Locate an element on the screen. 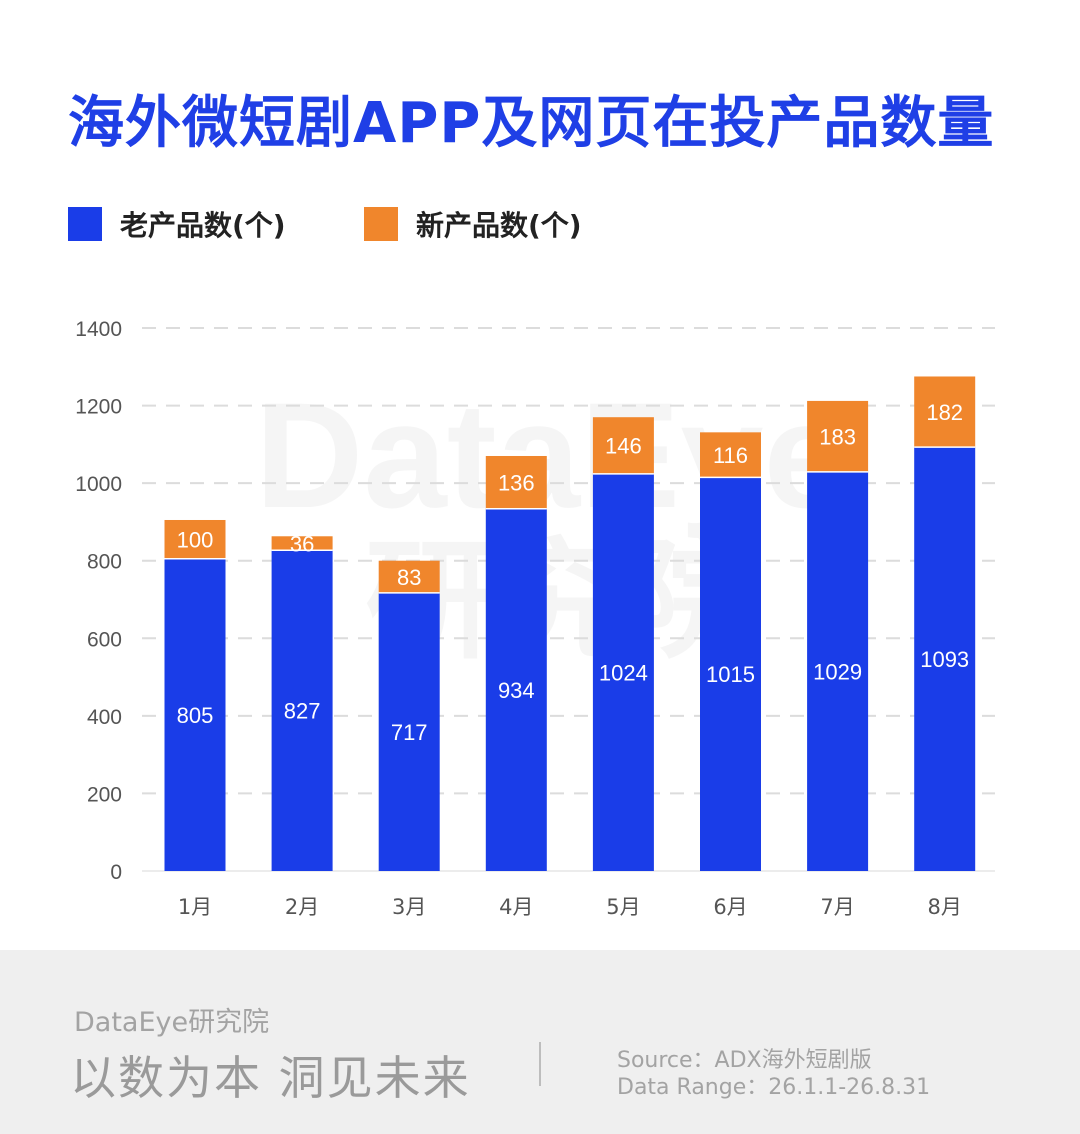 This screenshot has width=1080, height=1134. data-label-old: 1024 is located at coordinates (623, 672).